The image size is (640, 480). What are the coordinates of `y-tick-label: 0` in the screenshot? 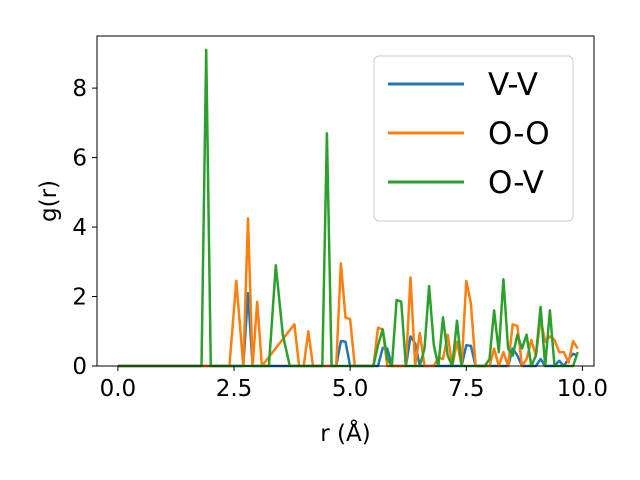 It's located at (79, 367).